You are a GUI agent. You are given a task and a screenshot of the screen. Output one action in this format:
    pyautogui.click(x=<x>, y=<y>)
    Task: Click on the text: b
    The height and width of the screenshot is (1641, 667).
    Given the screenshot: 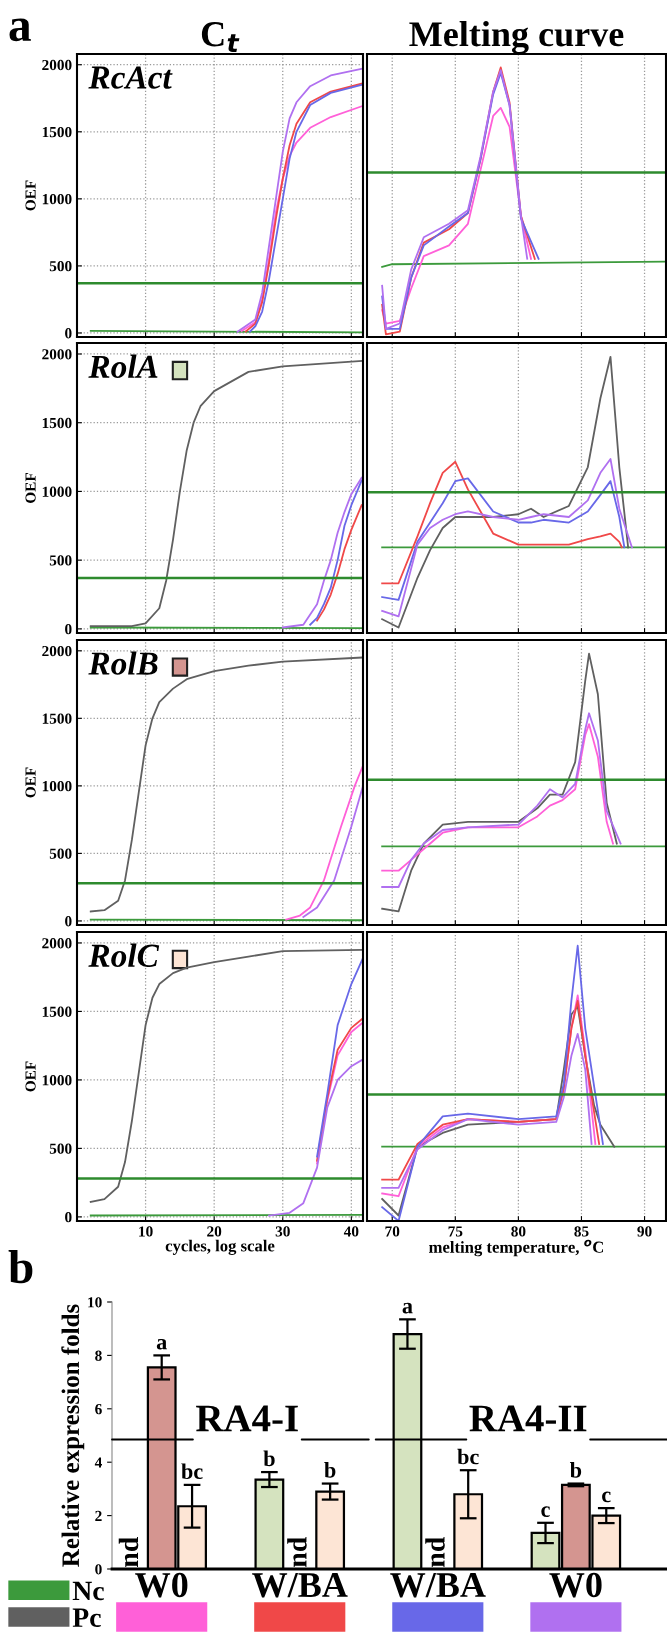 What is the action you would take?
    pyautogui.click(x=20, y=1267)
    